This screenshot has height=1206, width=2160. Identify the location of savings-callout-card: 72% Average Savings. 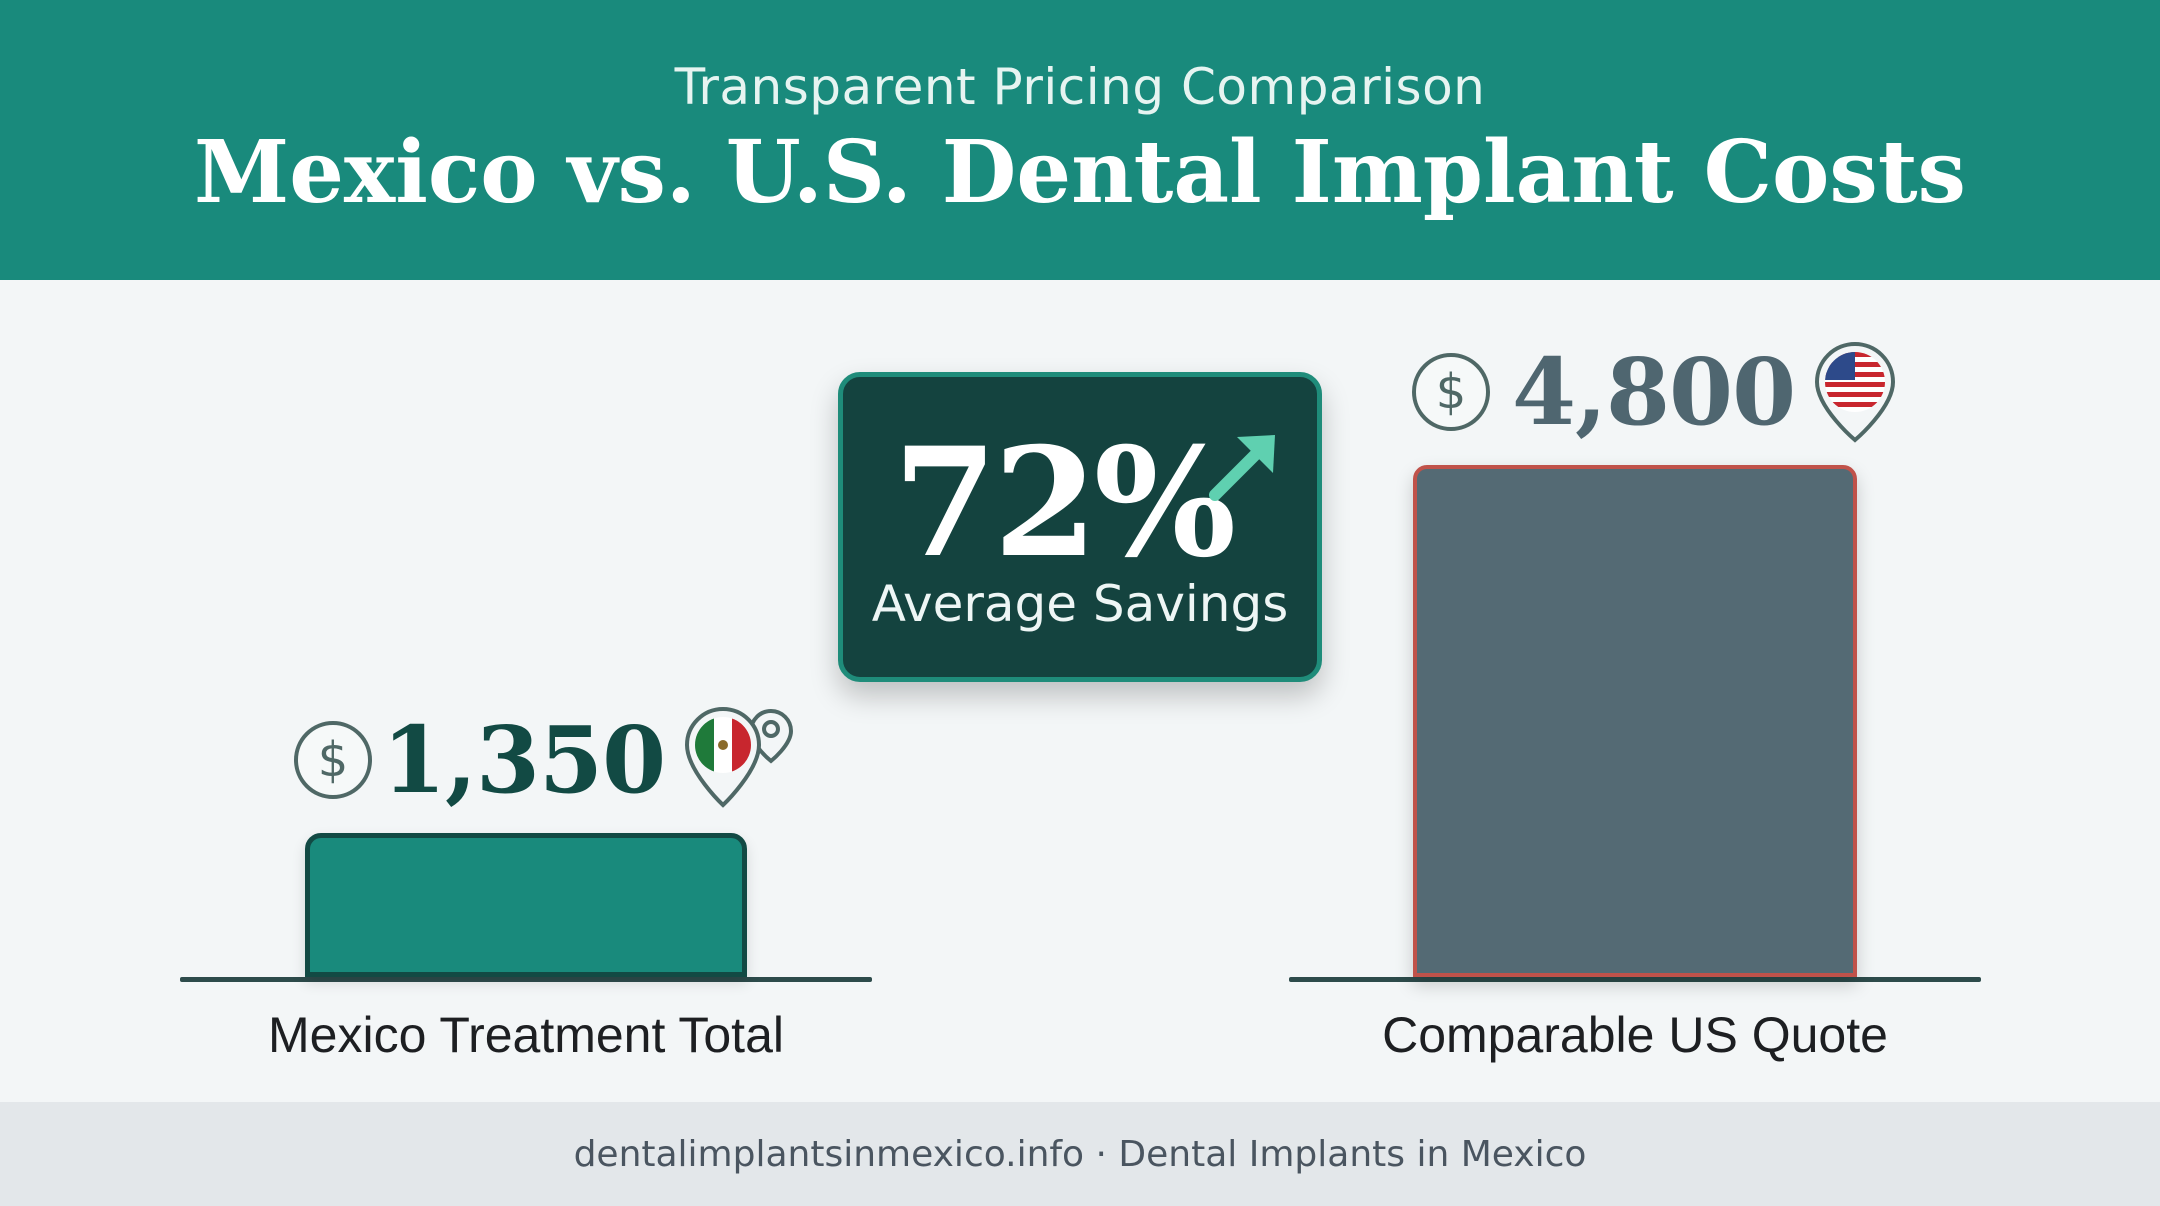
(1080, 527).